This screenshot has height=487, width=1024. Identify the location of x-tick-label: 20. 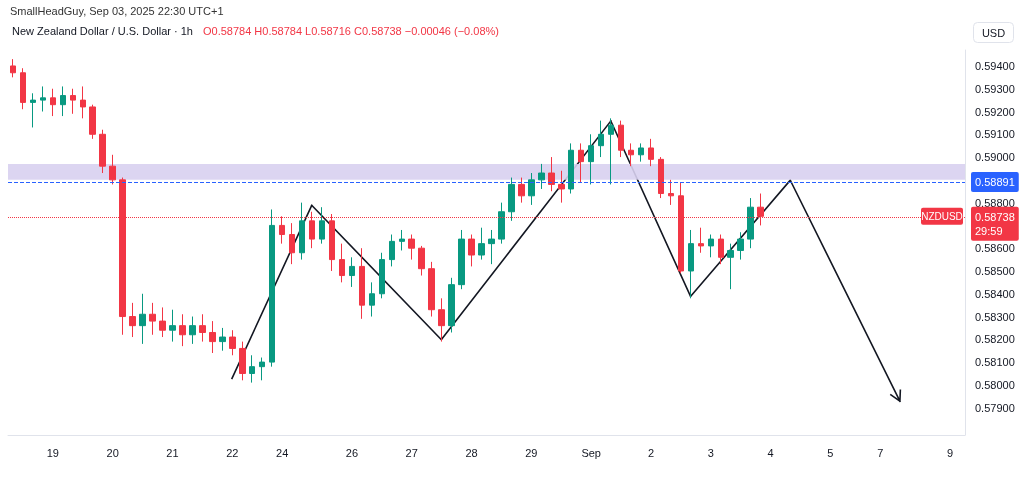
(112, 452).